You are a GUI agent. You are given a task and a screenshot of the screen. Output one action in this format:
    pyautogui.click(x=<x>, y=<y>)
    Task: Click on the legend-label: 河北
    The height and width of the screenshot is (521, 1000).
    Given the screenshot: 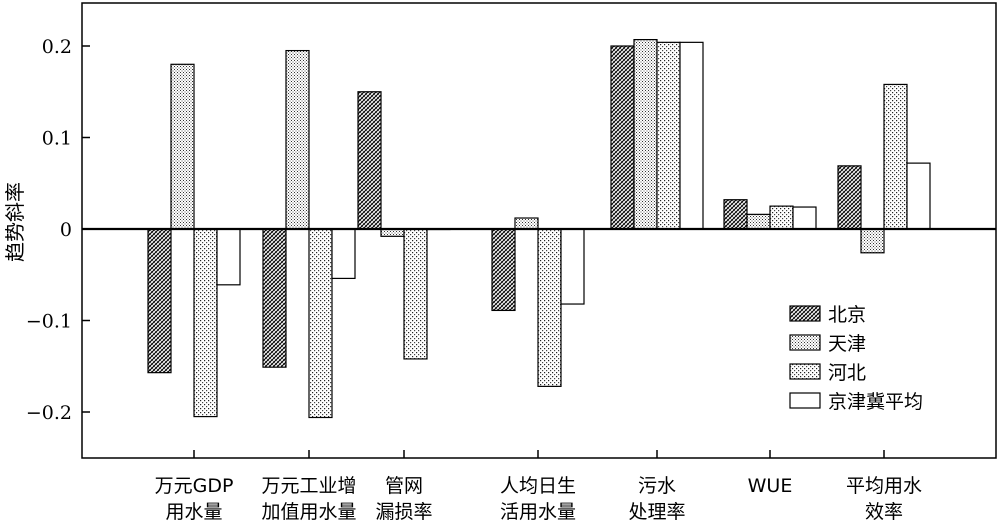 What is the action you would take?
    pyautogui.click(x=847, y=373)
    